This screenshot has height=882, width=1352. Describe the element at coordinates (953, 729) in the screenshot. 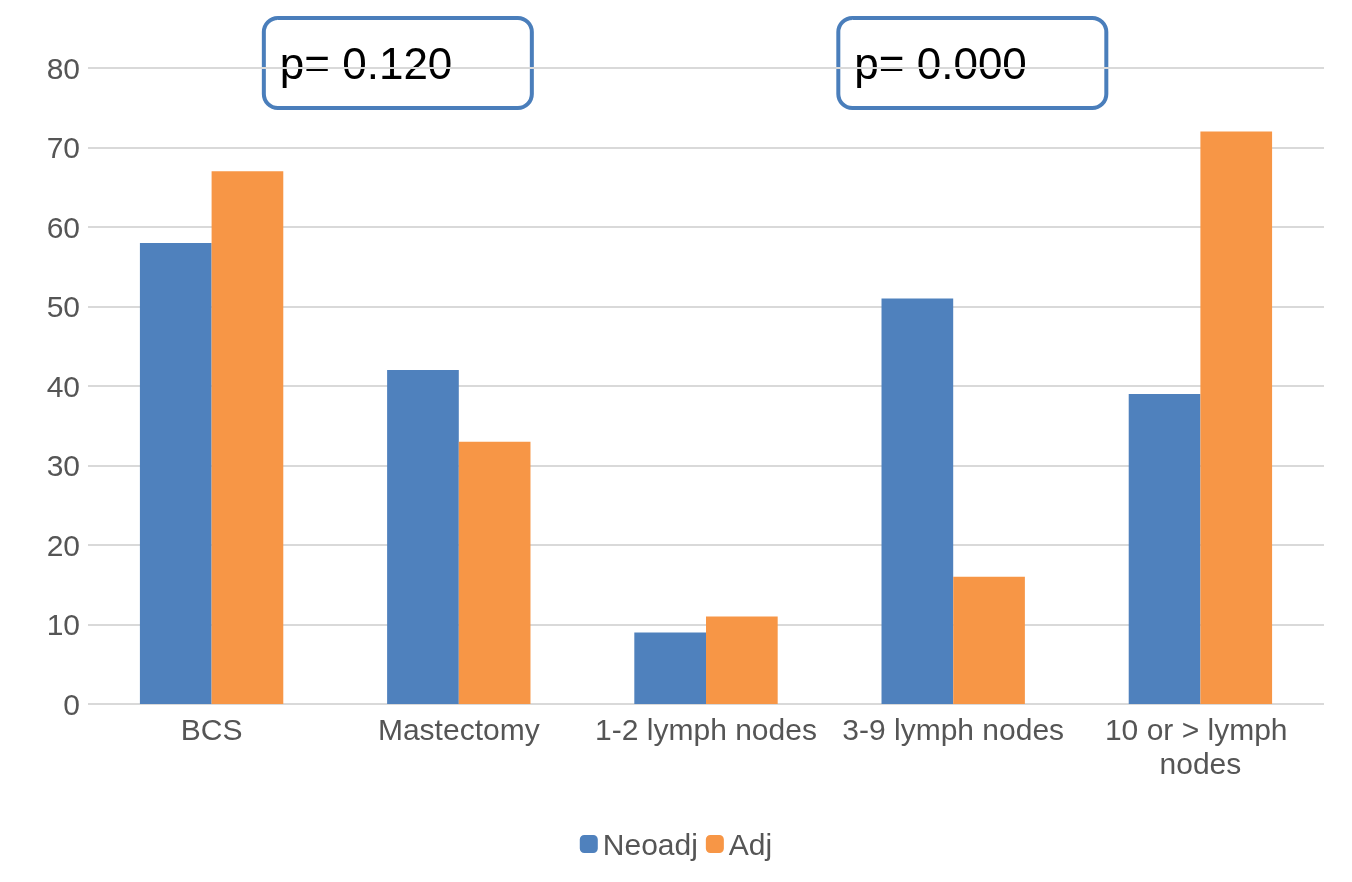

I see `x-tick-label: 3-9 lymph nodes` at that location.